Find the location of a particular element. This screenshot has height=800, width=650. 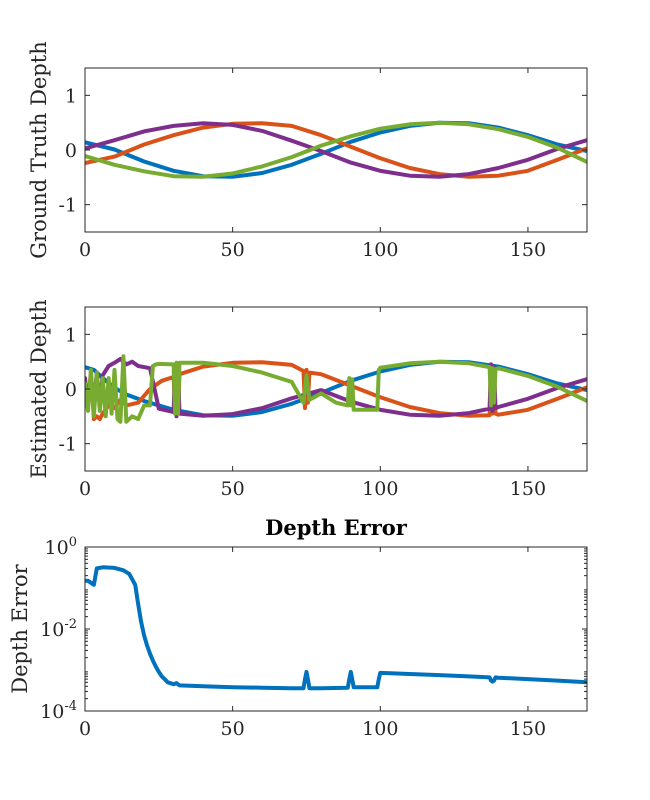

series-group-estimated is located at coordinates (336, 389).